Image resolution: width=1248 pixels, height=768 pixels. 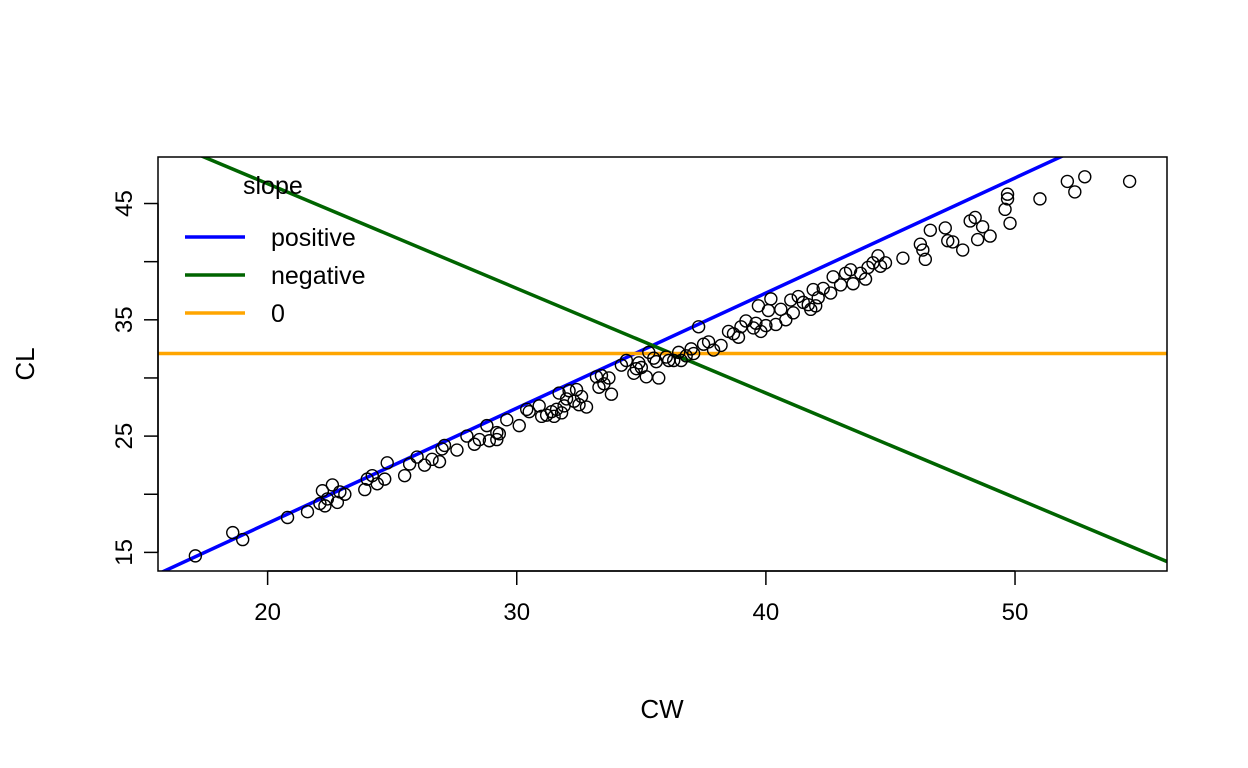 I want to click on legend-title: slope, so click(x=273, y=186).